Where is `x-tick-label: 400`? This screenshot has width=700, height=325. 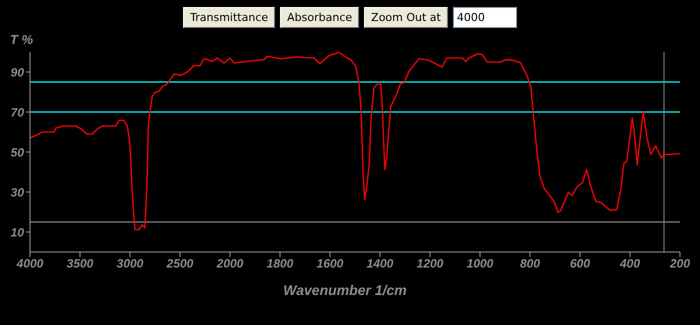 x-tick-label: 400 is located at coordinates (629, 263).